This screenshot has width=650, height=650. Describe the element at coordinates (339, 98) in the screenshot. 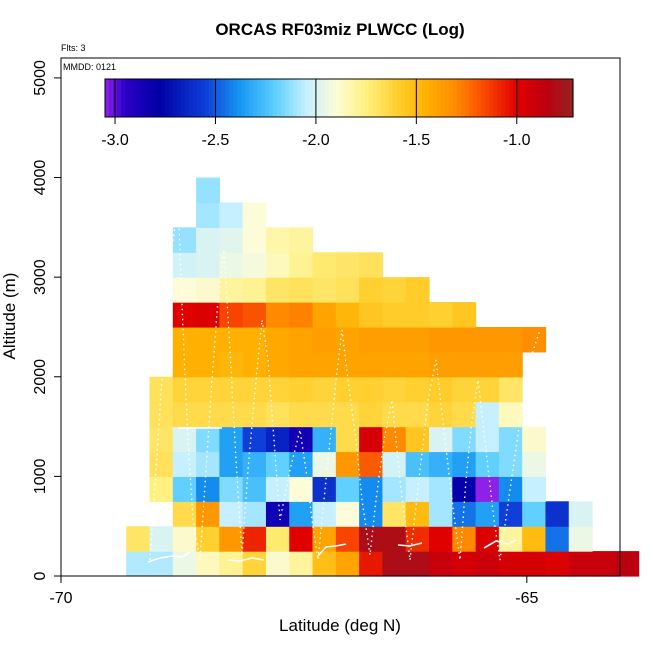

I see `colorbar-border` at that location.